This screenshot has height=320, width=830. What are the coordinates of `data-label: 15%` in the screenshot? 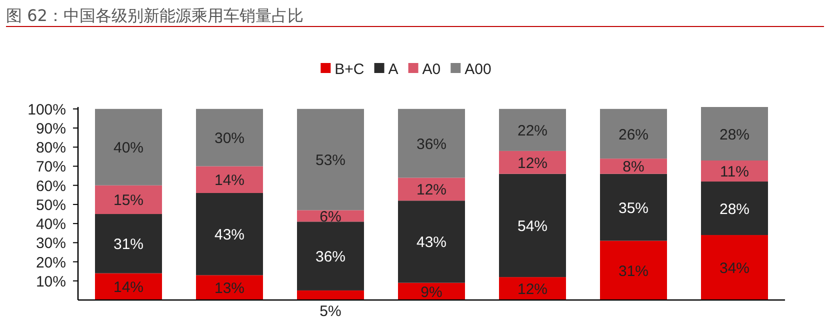 It's located at (128, 201).